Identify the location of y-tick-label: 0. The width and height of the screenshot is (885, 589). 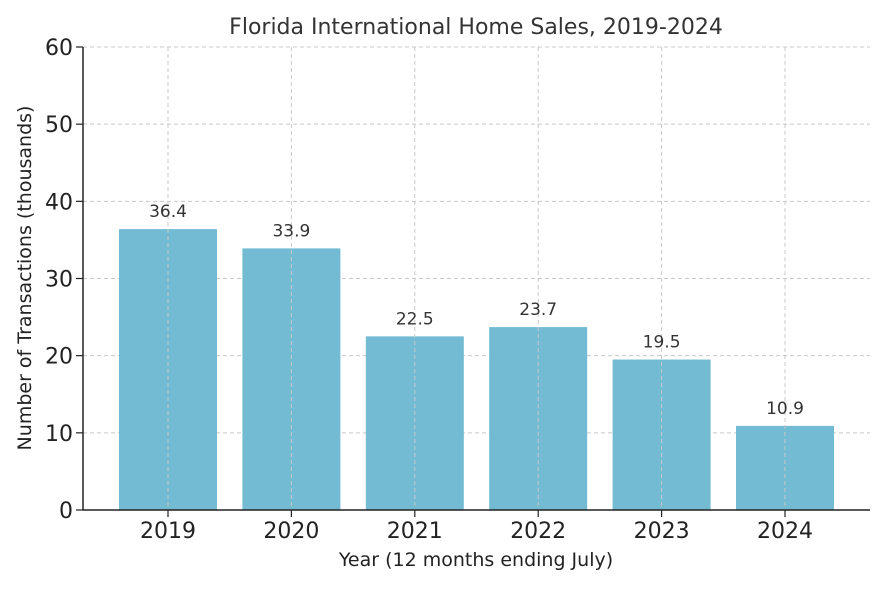
(66, 511).